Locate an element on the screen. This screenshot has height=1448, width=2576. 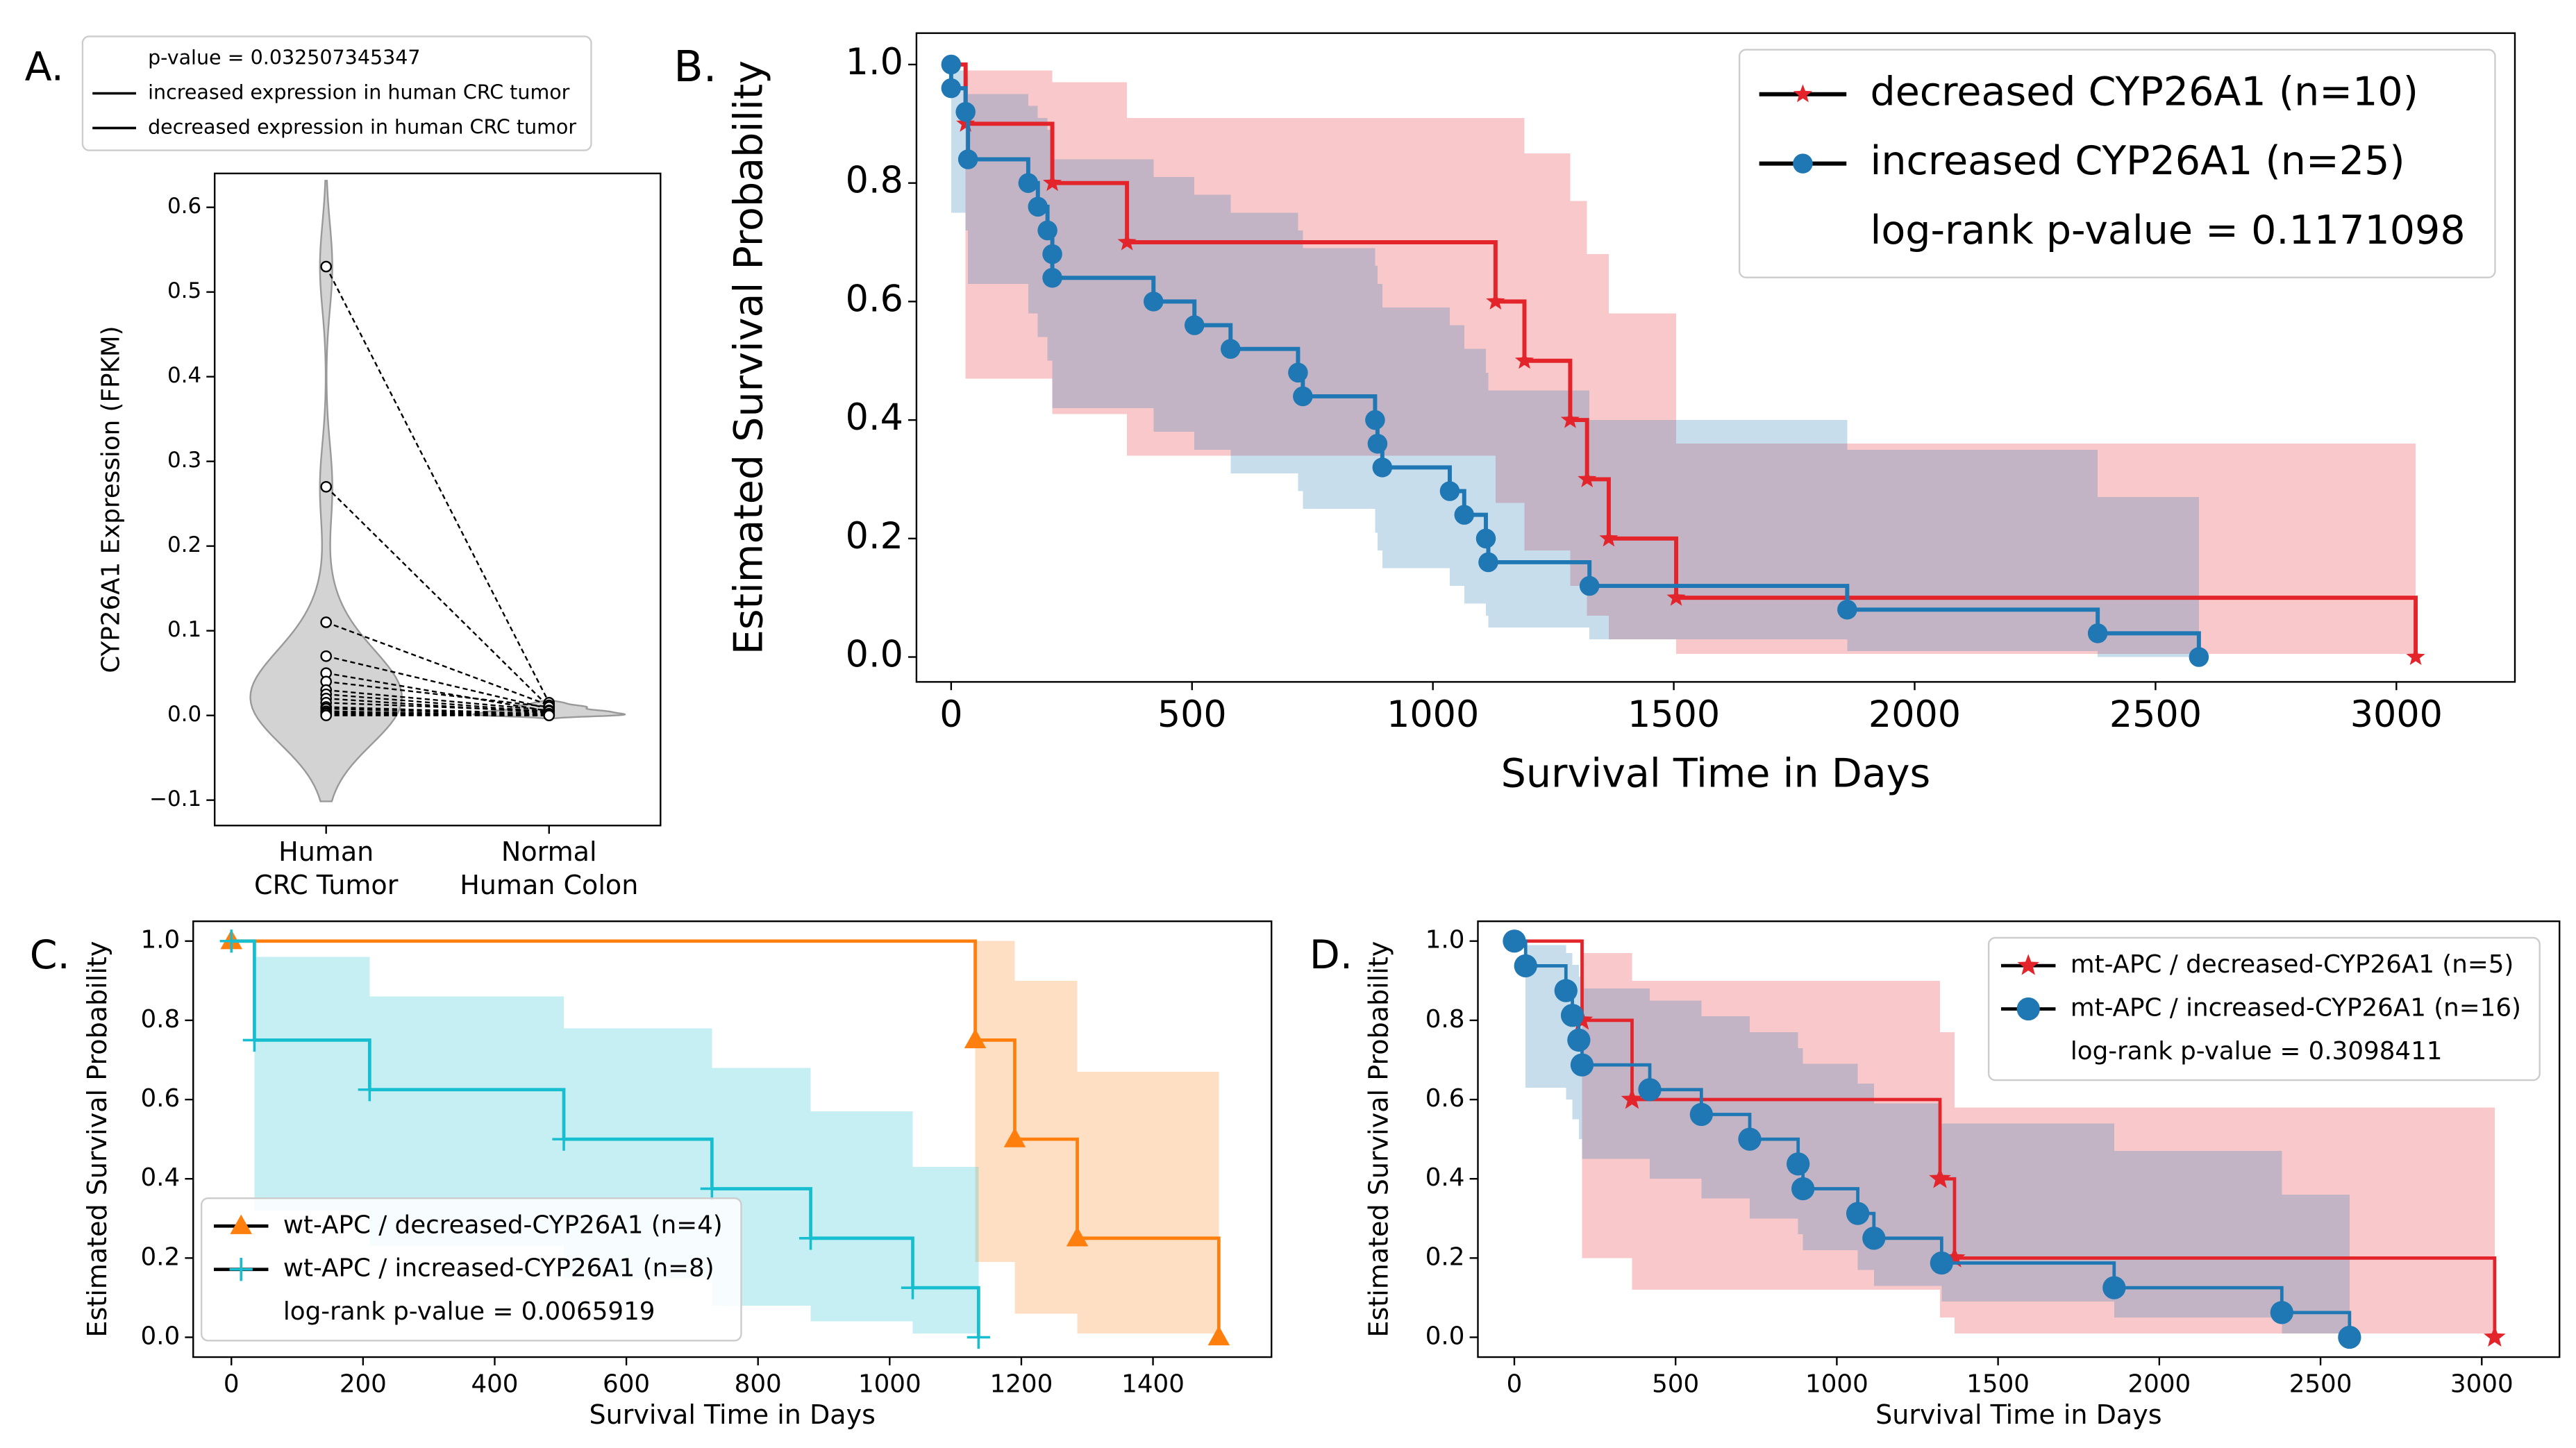
x-tick-label: 800 is located at coordinates (759, 1384).